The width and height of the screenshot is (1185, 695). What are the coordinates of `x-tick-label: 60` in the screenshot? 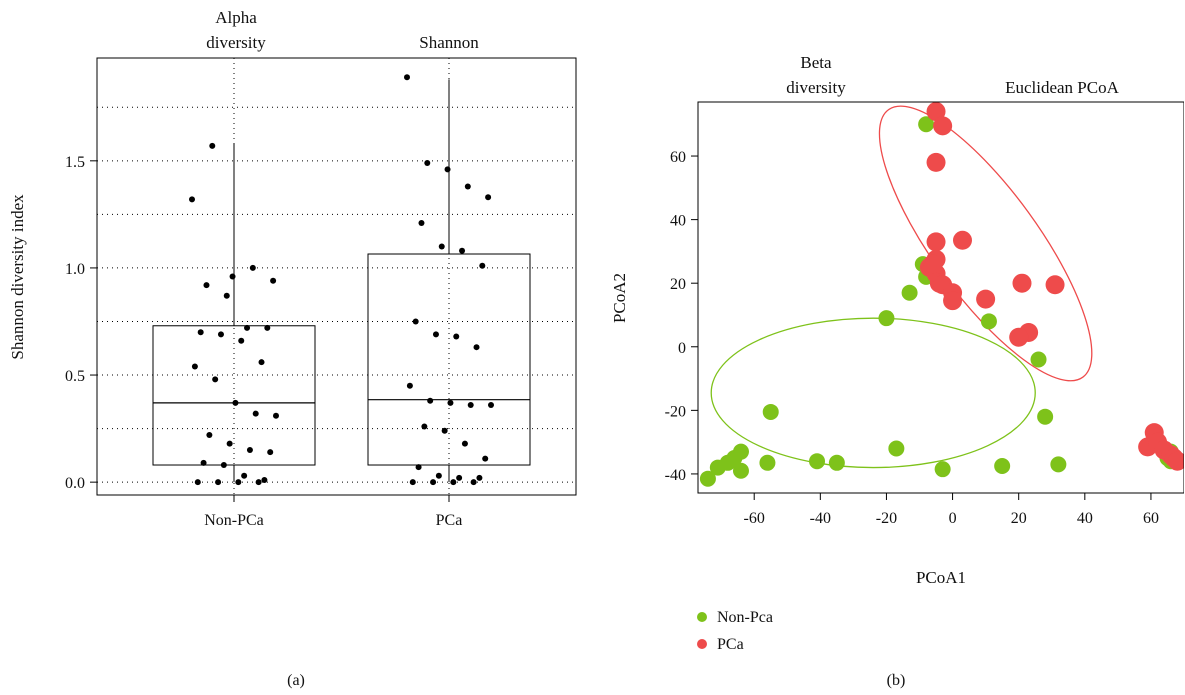 It's located at (1151, 518).